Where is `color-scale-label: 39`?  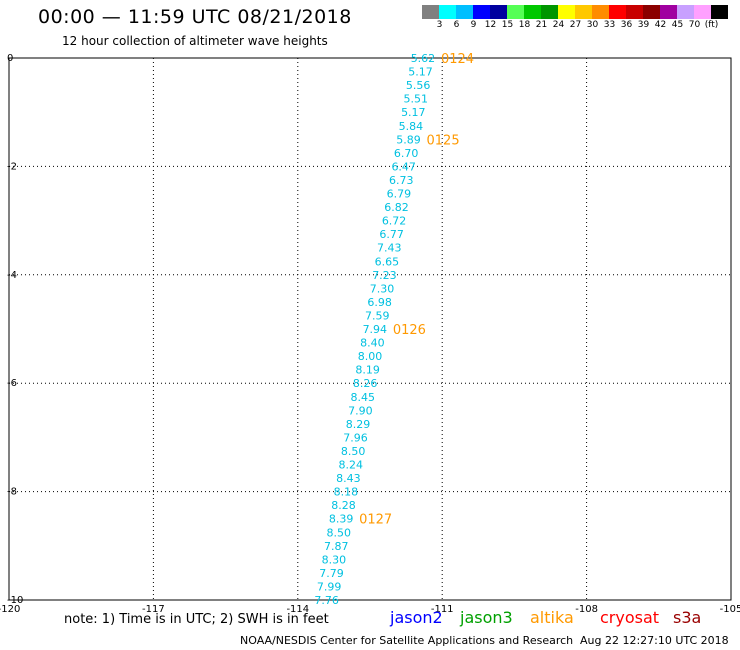 color-scale-label: 39 is located at coordinates (643, 25).